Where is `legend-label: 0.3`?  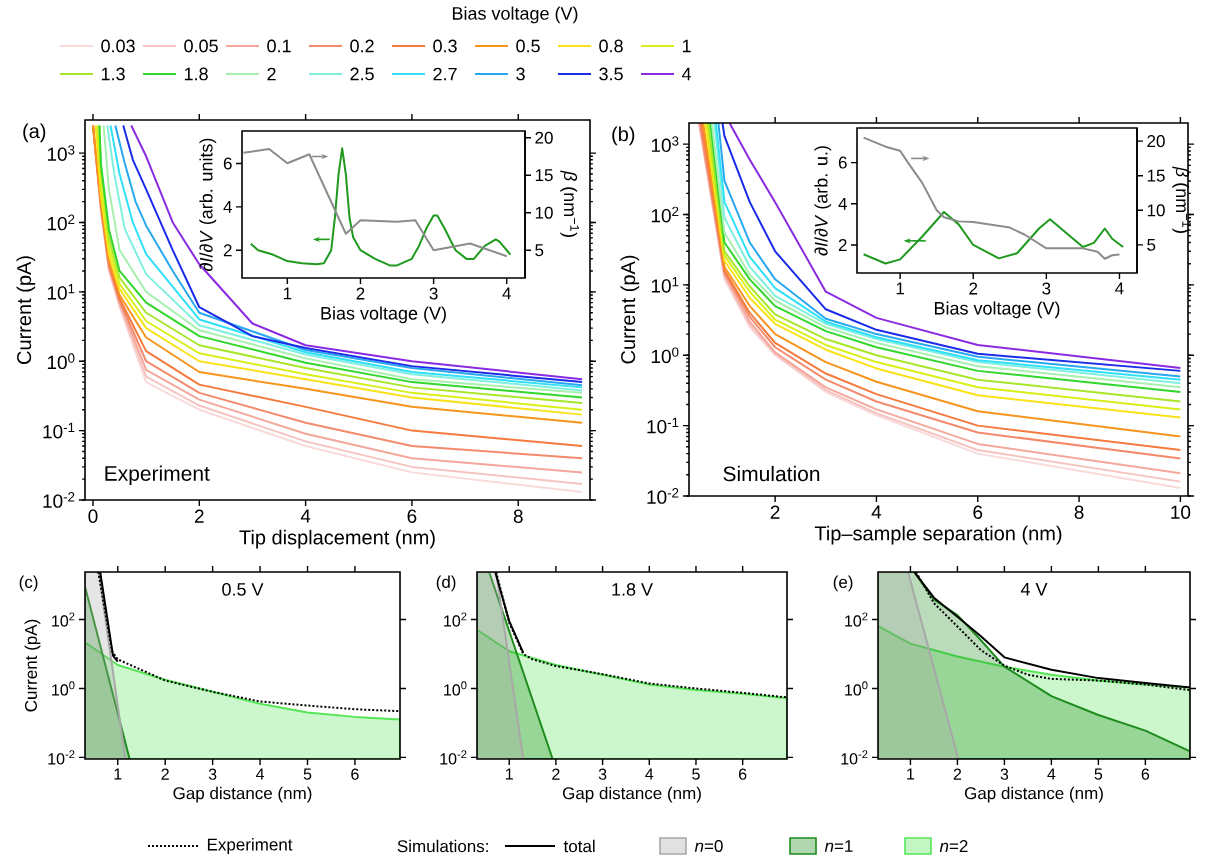 legend-label: 0.3 is located at coordinates (445, 46).